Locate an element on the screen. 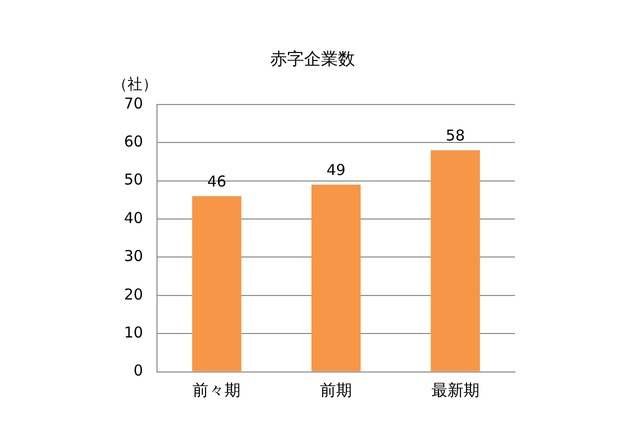  y-tick-label: 10 is located at coordinates (134, 332).